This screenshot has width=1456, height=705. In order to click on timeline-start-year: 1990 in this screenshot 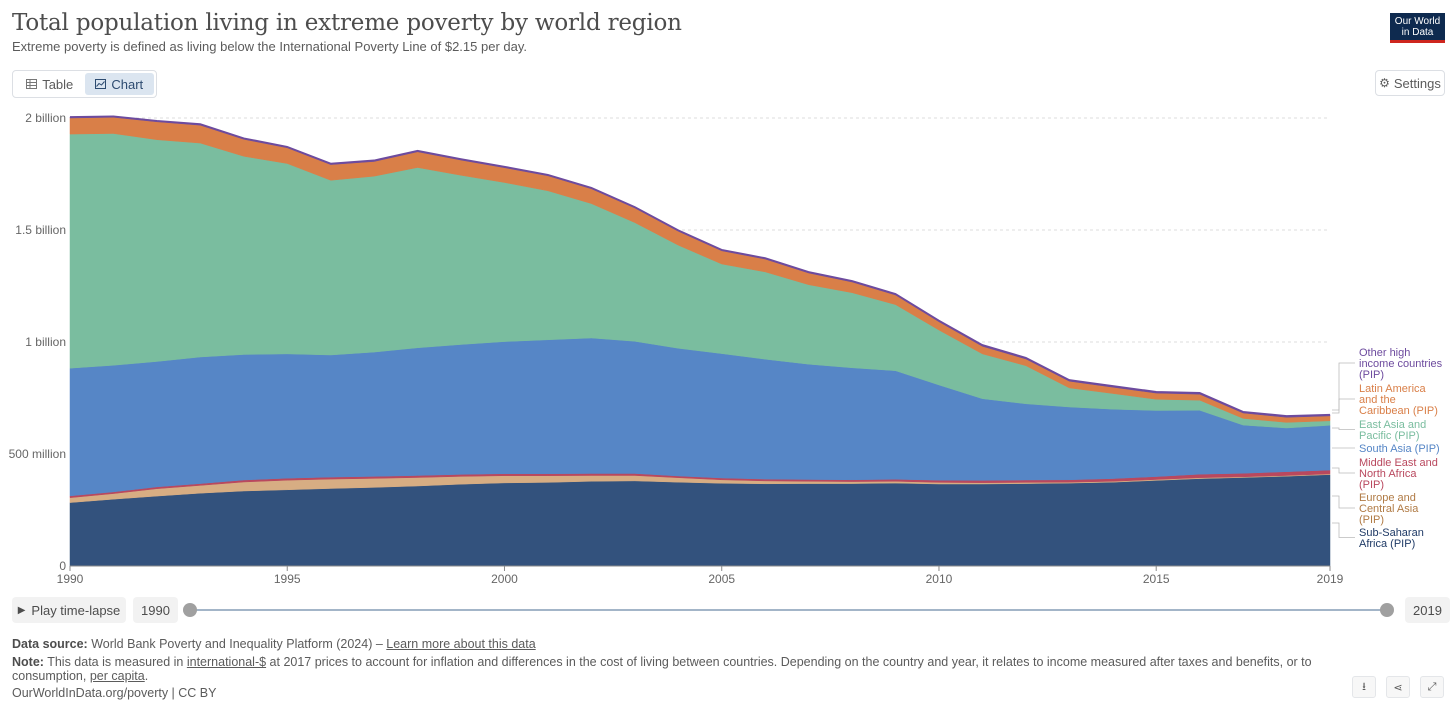, I will do `click(155, 610)`.